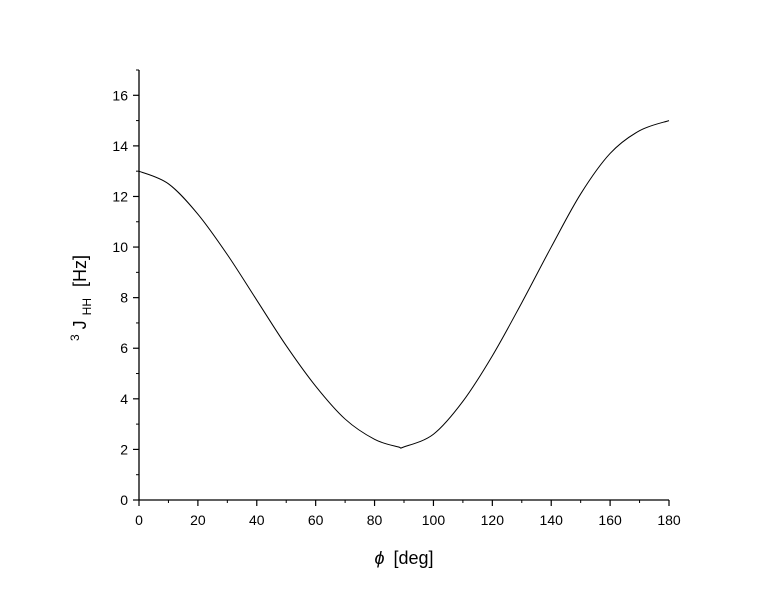 This screenshot has width=776, height=600. I want to click on y-axis-title-superscript: 3, so click(75, 337).